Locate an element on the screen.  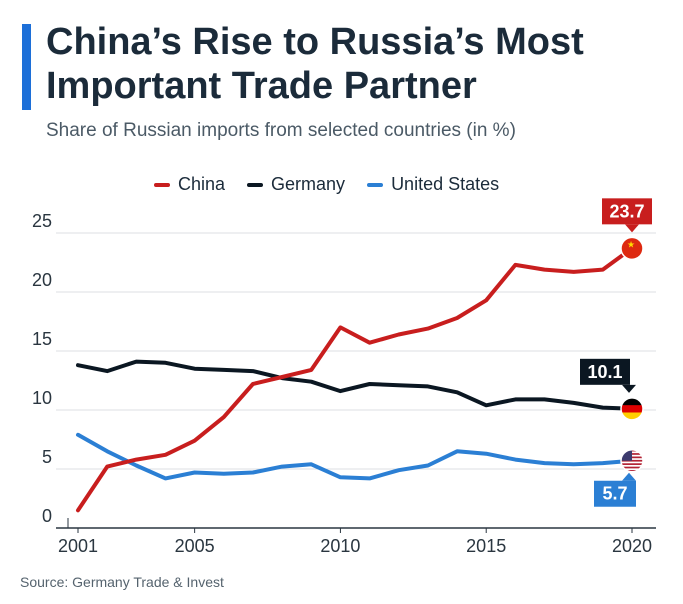
callout-box-germany is located at coordinates (605, 371).